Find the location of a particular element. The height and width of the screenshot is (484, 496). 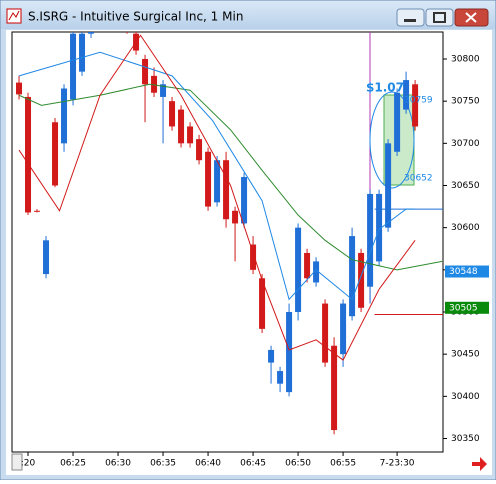

y-tick-label: 30350 is located at coordinates (465, 439).